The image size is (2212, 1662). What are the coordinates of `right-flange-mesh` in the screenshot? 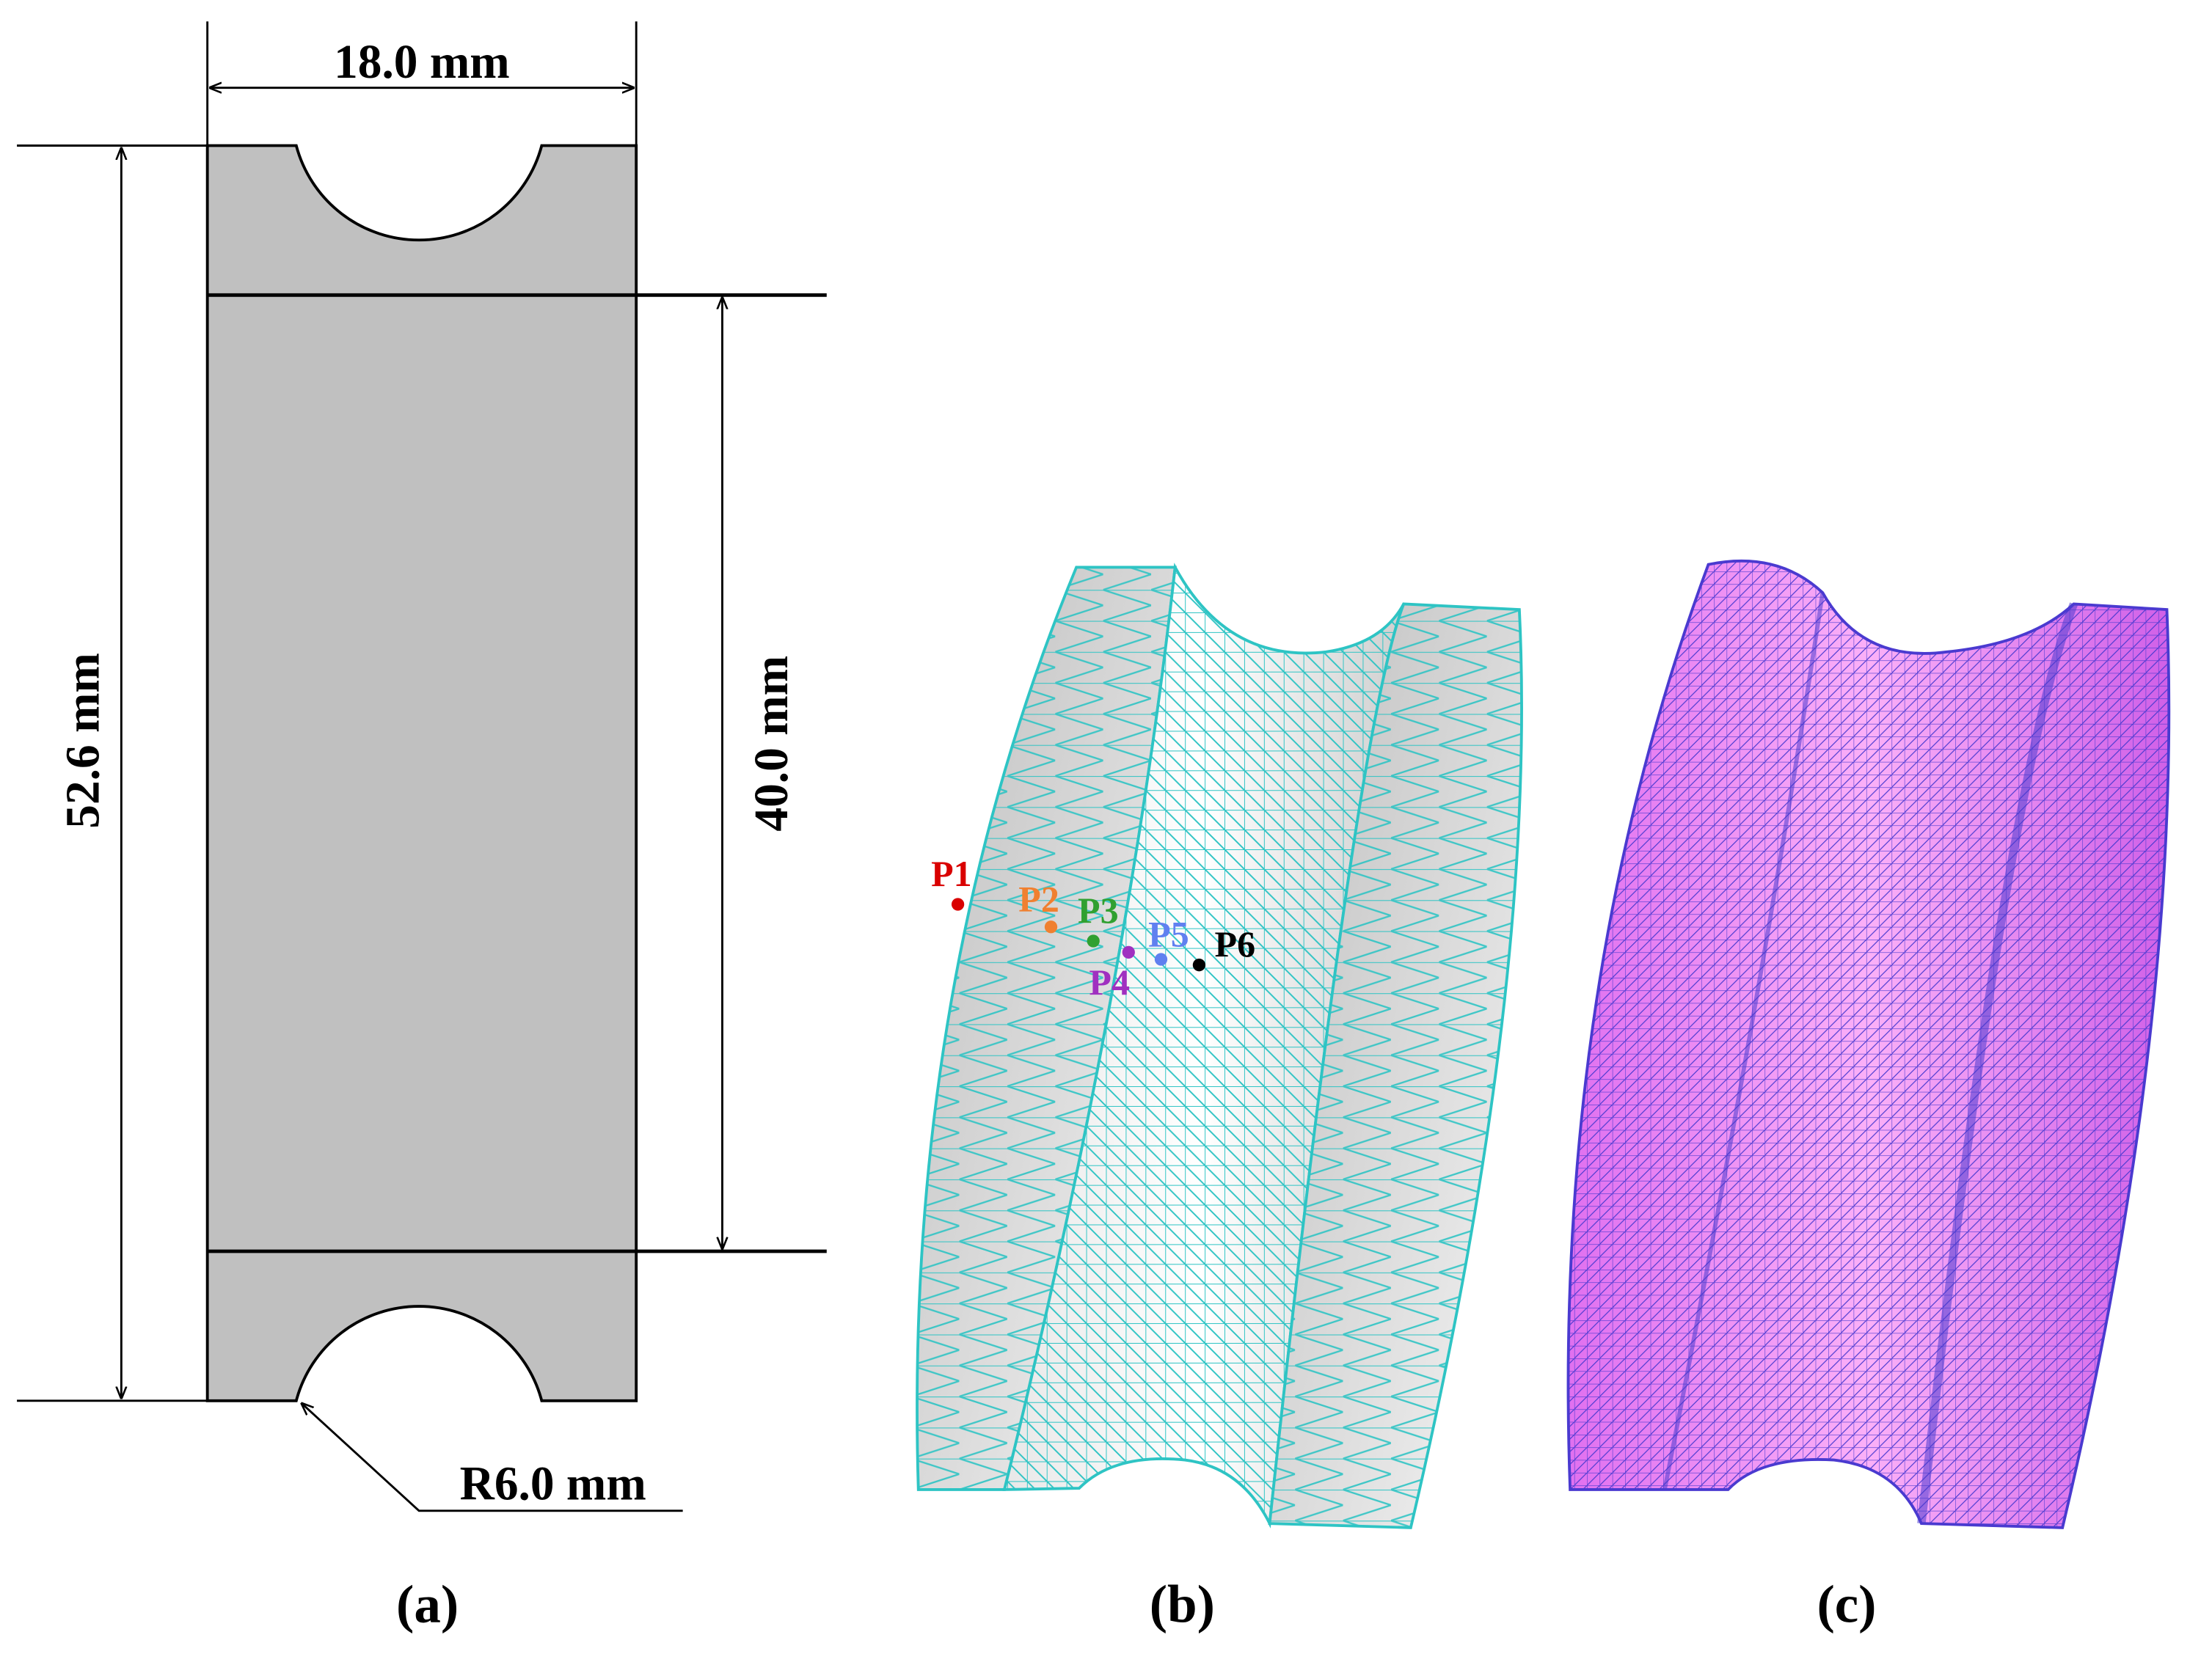 It's located at (1395, 1066).